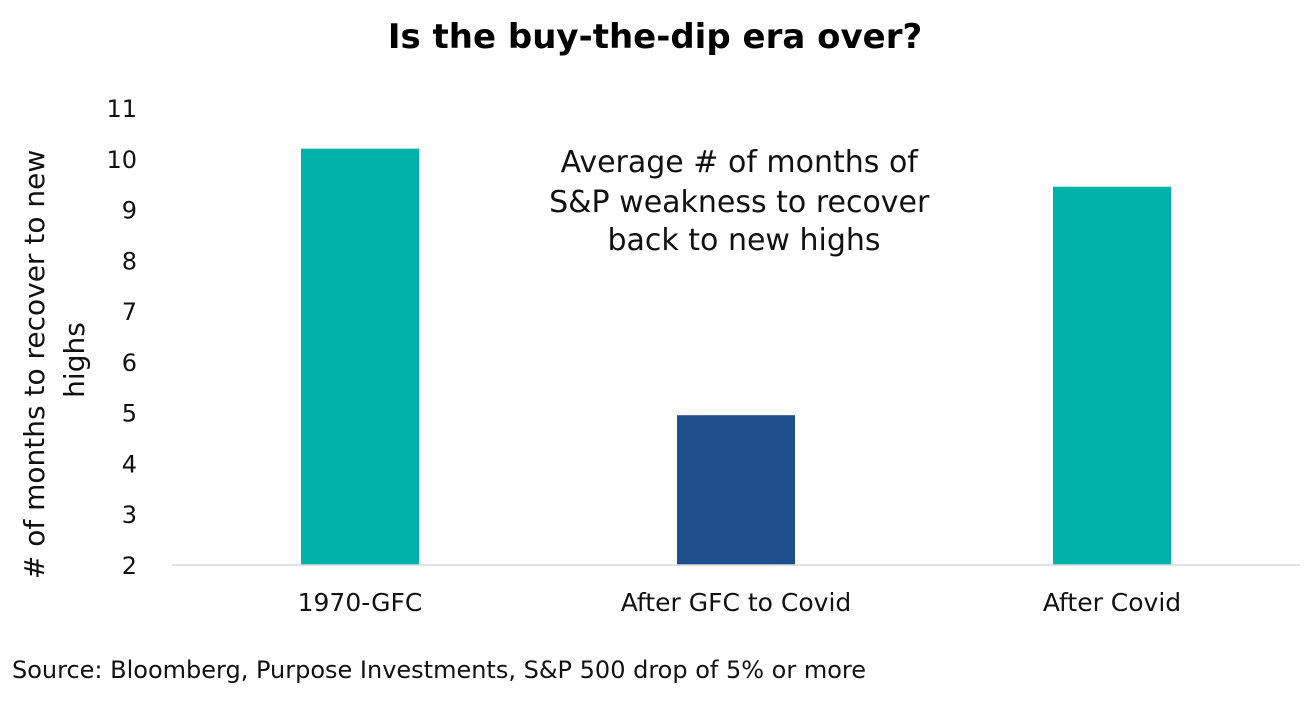 This screenshot has width=1312, height=704. I want to click on y-tick-label: 7, so click(129, 312).